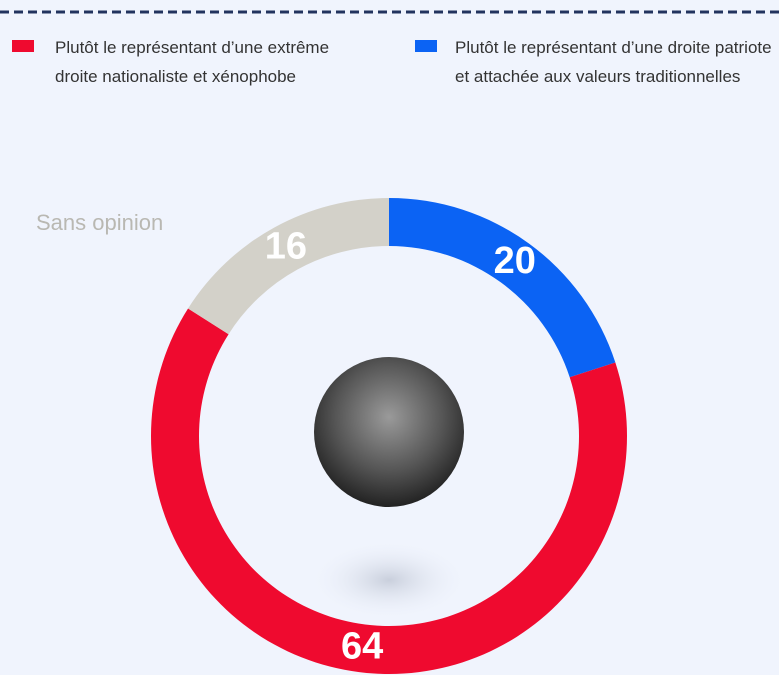  Describe the element at coordinates (99, 222) in the screenshot. I see `segment-label: Sans opinion` at that location.